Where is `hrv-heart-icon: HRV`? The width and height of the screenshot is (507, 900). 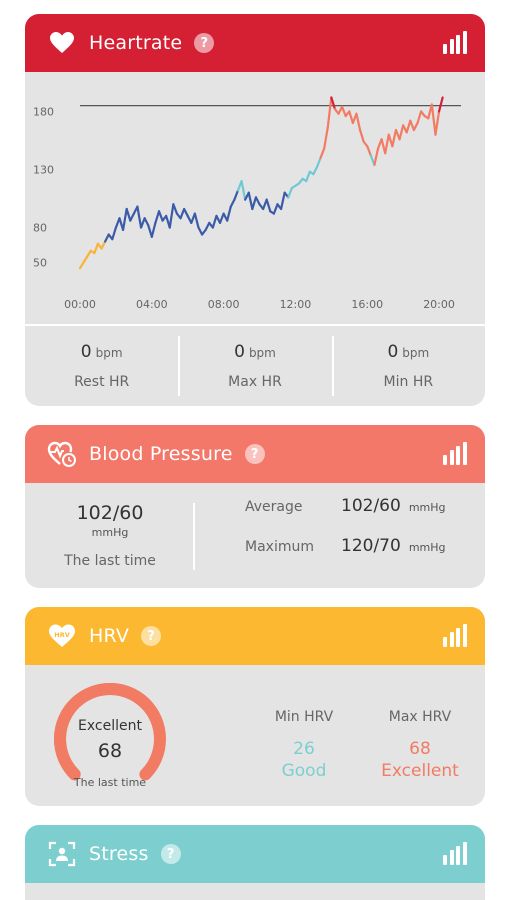
hrv-heart-icon: HRV is located at coordinates (62, 636).